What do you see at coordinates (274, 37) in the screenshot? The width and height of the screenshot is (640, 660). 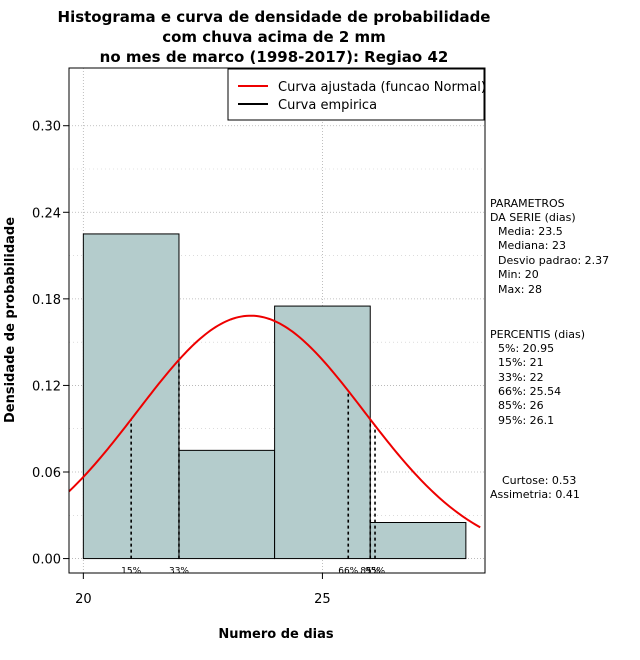 I see `chart-title-line-2: com chuva acima de 2 mm` at bounding box center [274, 37].